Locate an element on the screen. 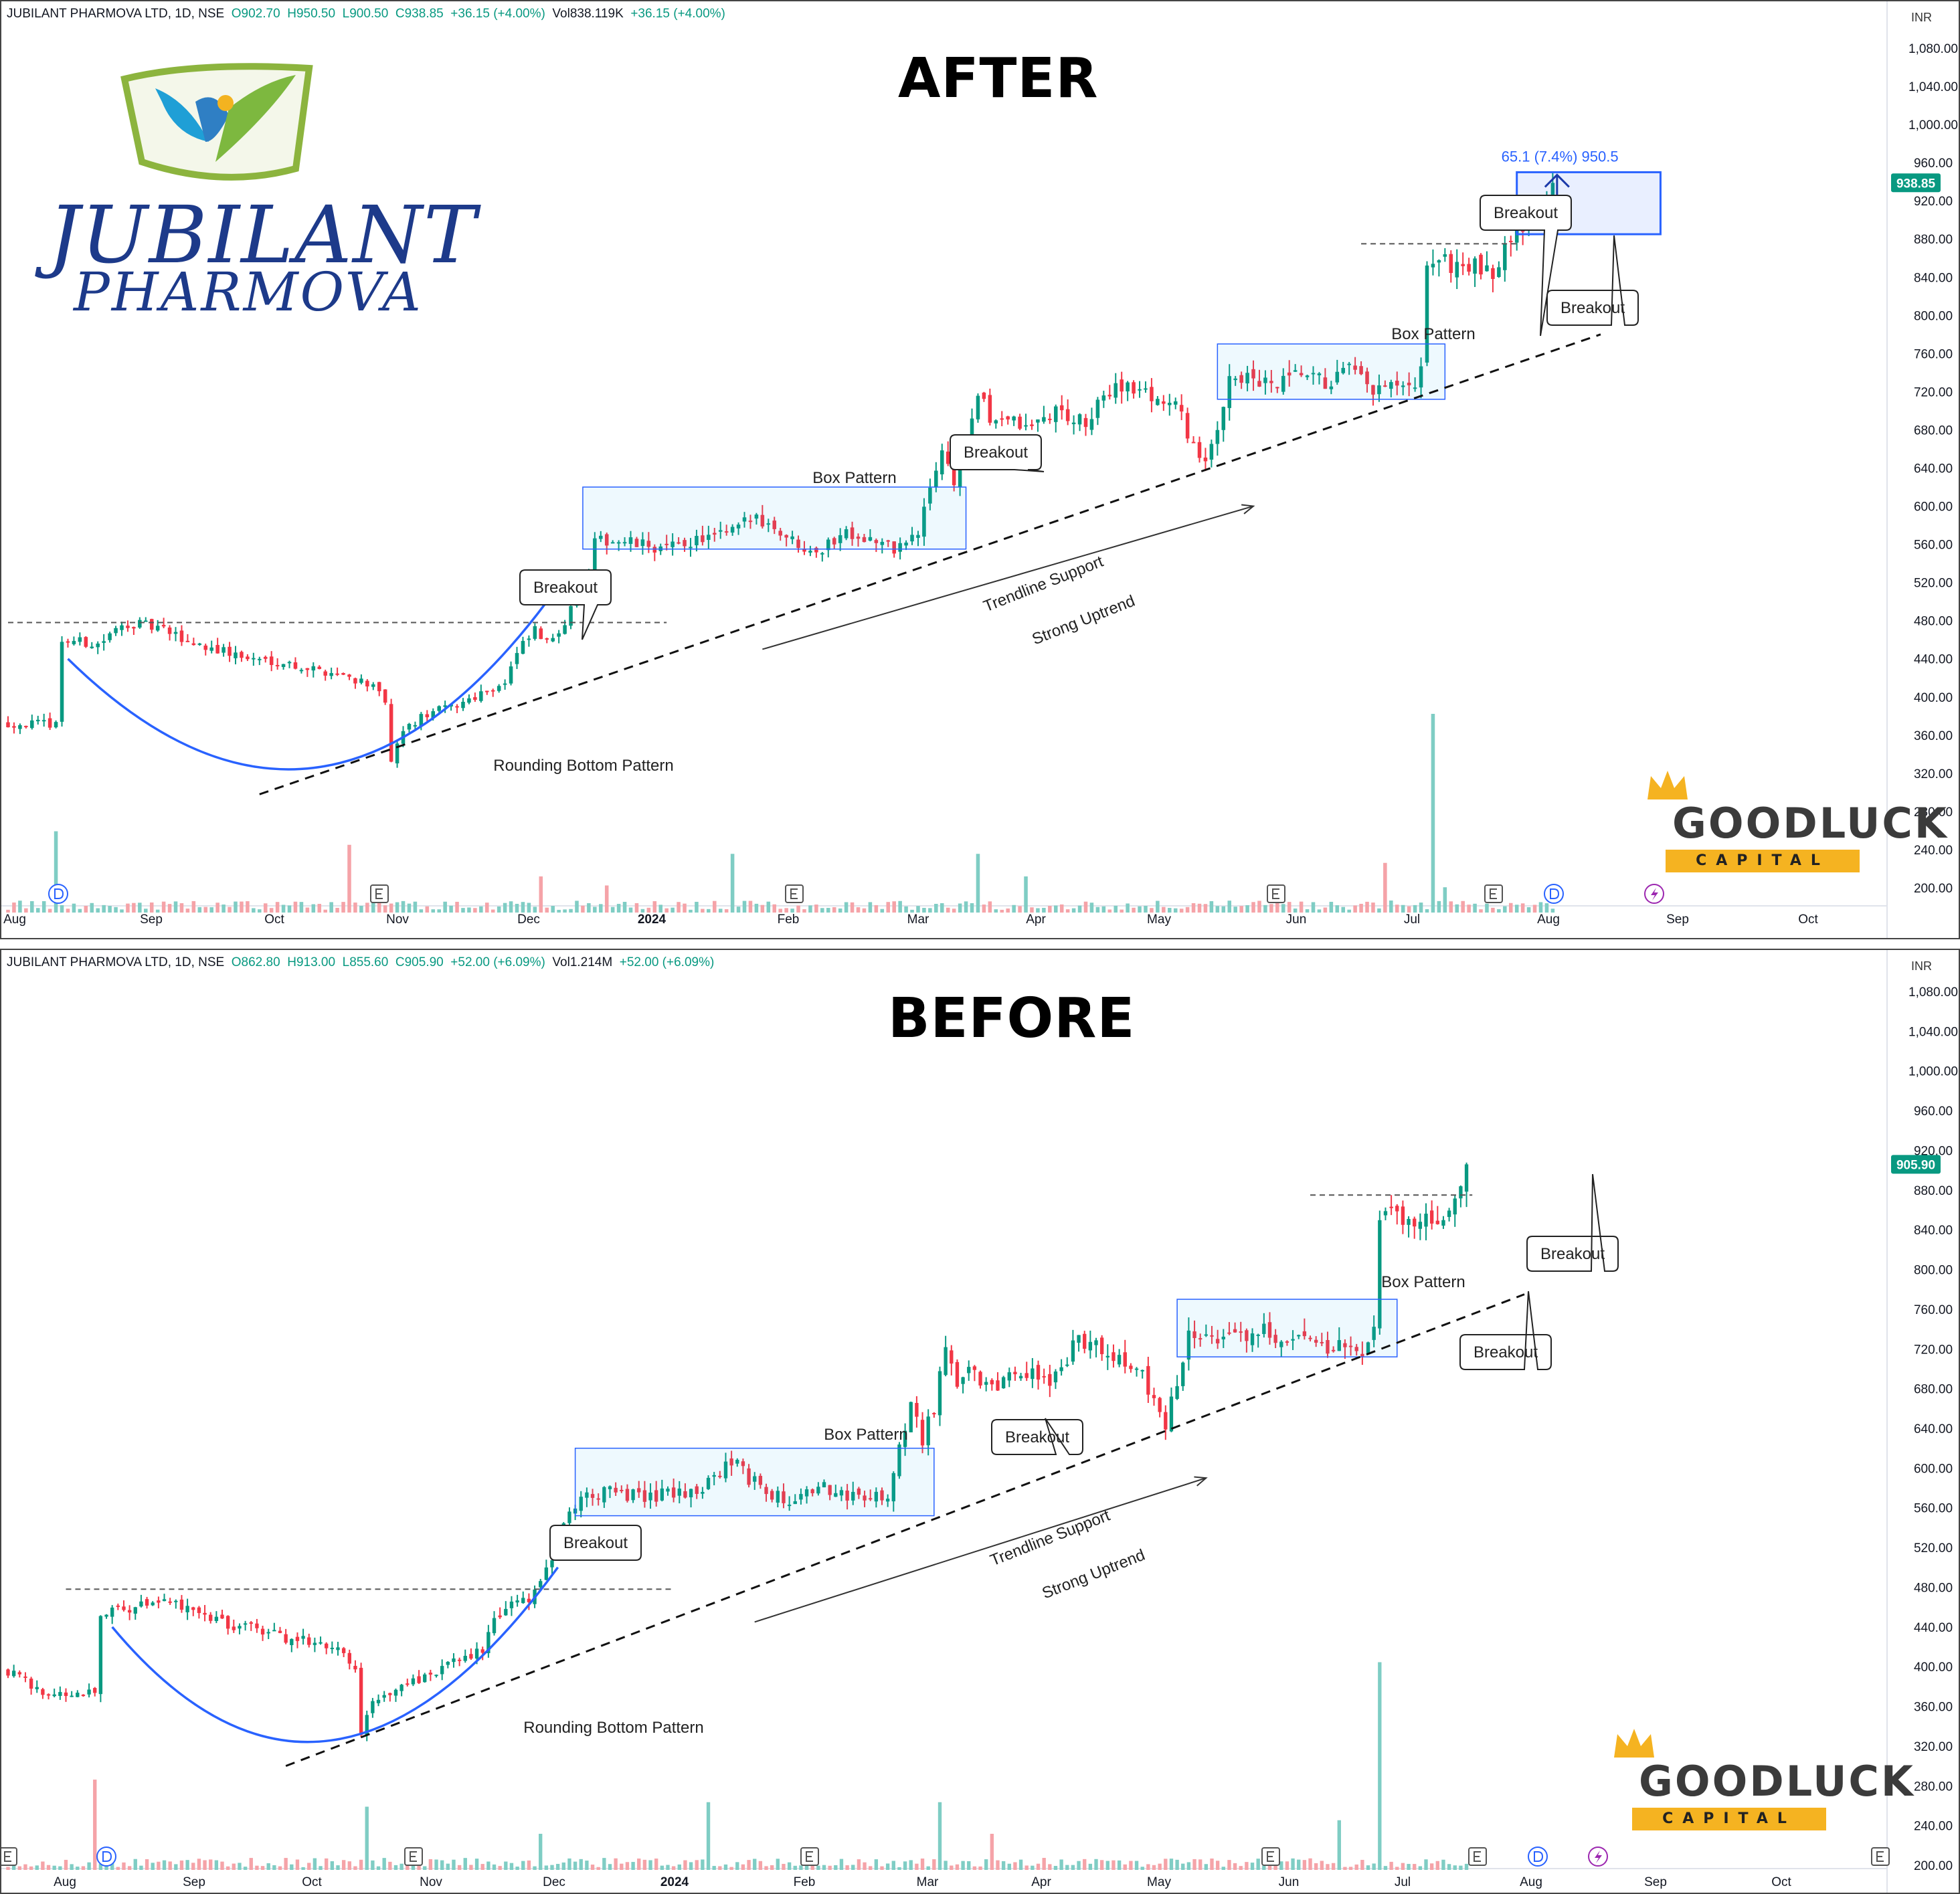  watermark-goodluck: GOODLUCK is located at coordinates (1810, 823).